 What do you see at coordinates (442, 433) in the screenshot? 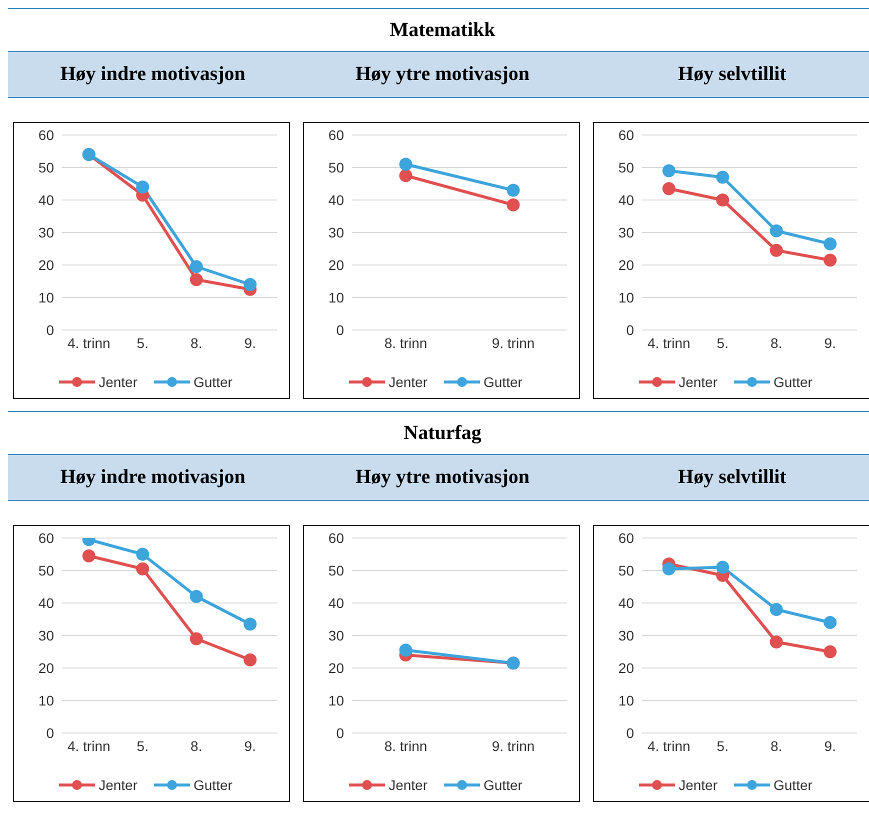
I see `chart-subtitle: Naturfag` at bounding box center [442, 433].